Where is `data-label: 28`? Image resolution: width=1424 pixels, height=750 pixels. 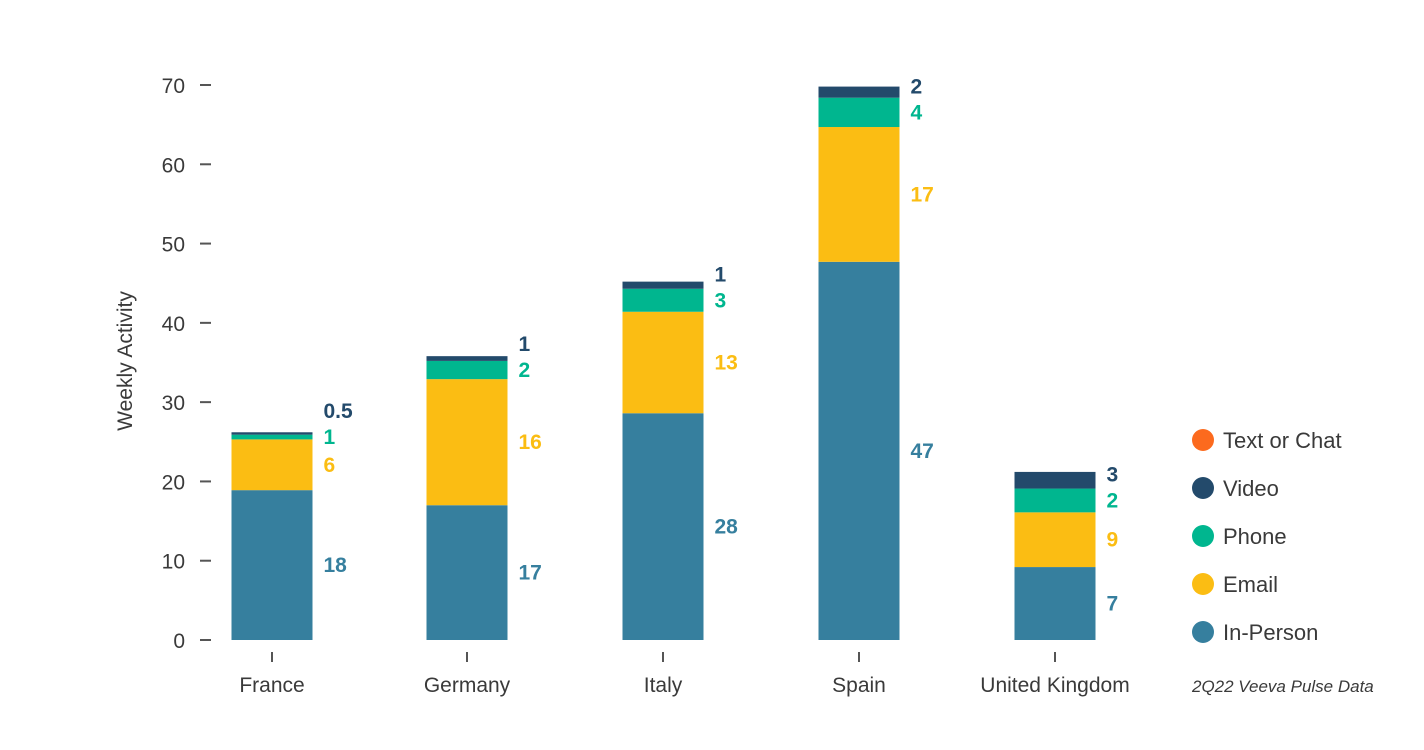 data-label: 28 is located at coordinates (727, 527).